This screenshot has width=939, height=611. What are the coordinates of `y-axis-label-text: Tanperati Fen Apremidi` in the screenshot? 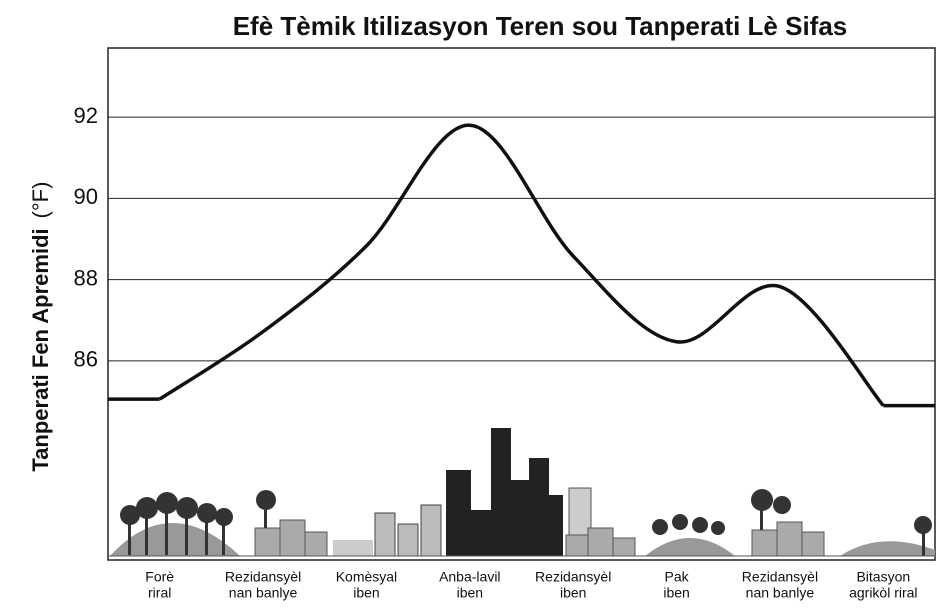 It's located at (40, 349).